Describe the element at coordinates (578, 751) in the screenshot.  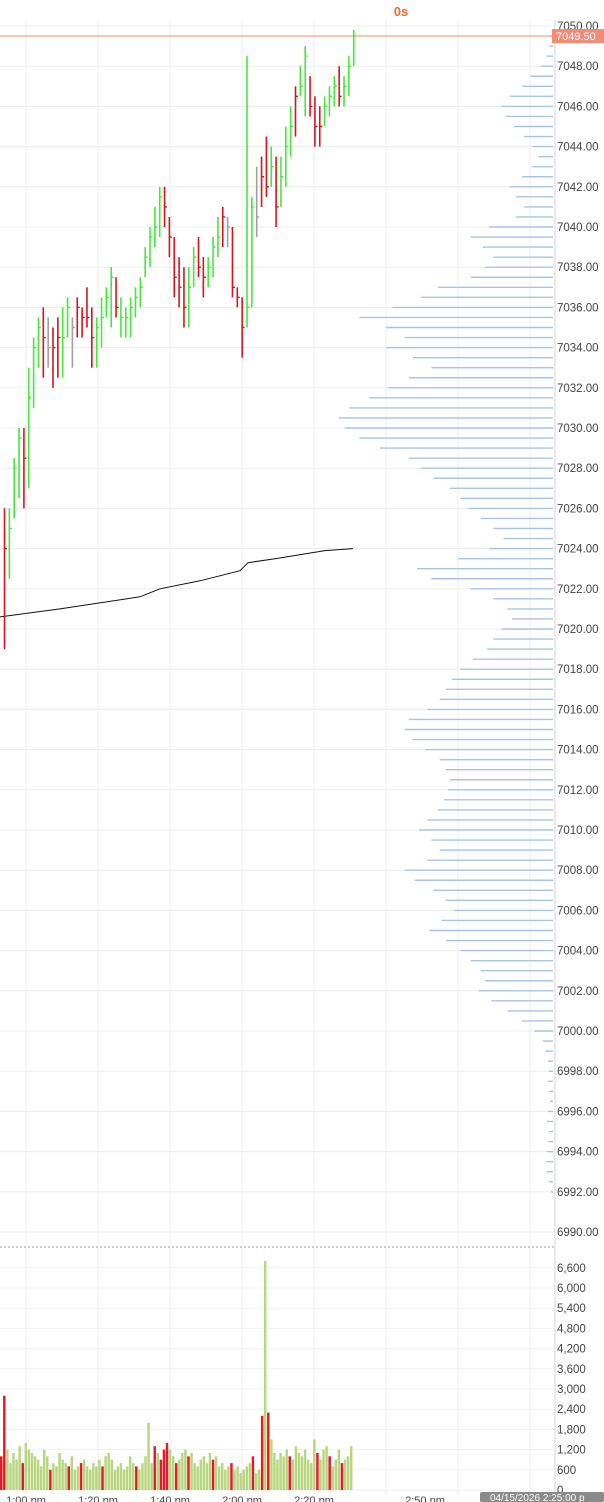
I see `price-tick-label: 7014.00` at that location.